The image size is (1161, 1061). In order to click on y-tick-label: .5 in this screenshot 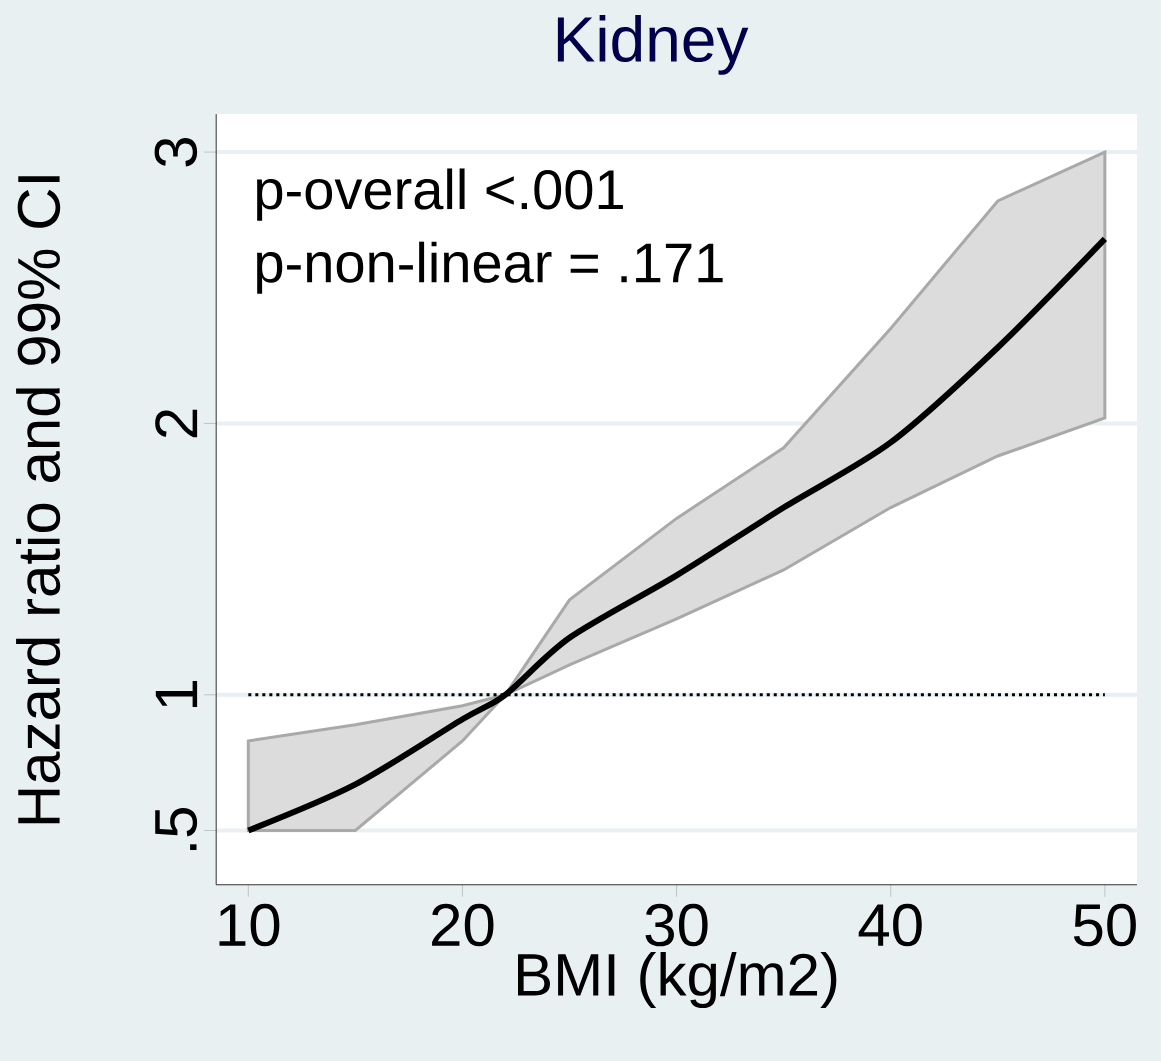, I will do `click(176, 829)`.